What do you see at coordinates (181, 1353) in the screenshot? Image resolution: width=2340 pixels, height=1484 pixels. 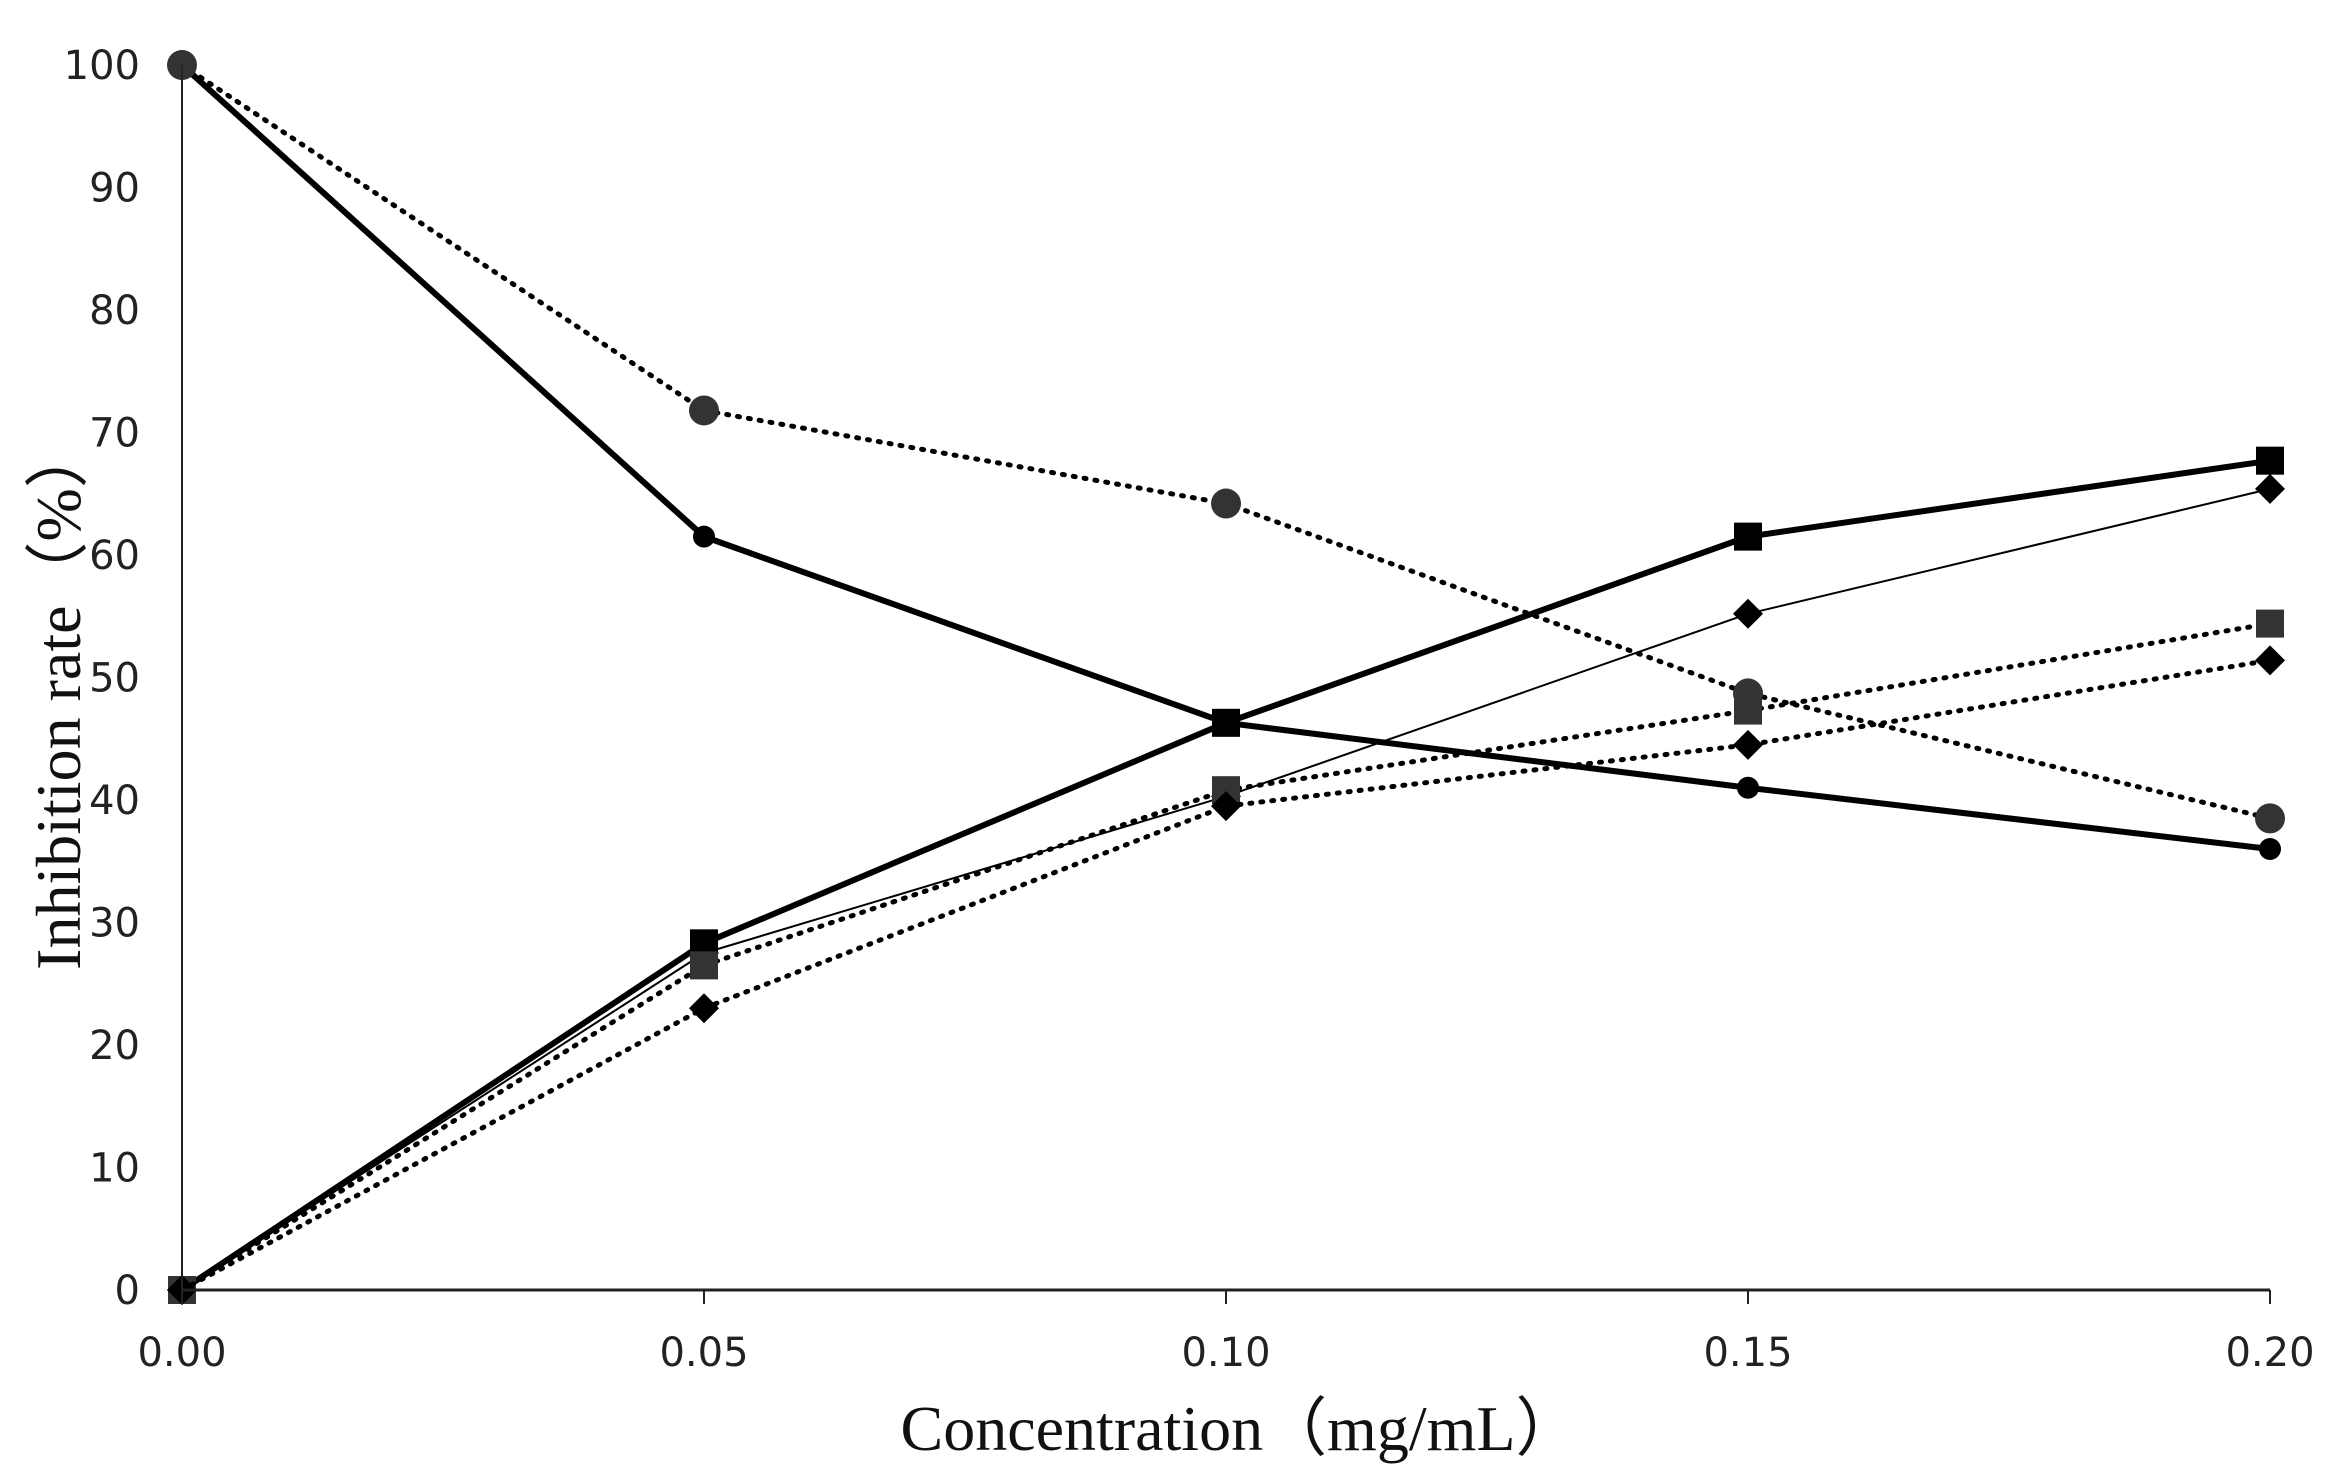 I see `x-tick-label: 0.00` at bounding box center [181, 1353].